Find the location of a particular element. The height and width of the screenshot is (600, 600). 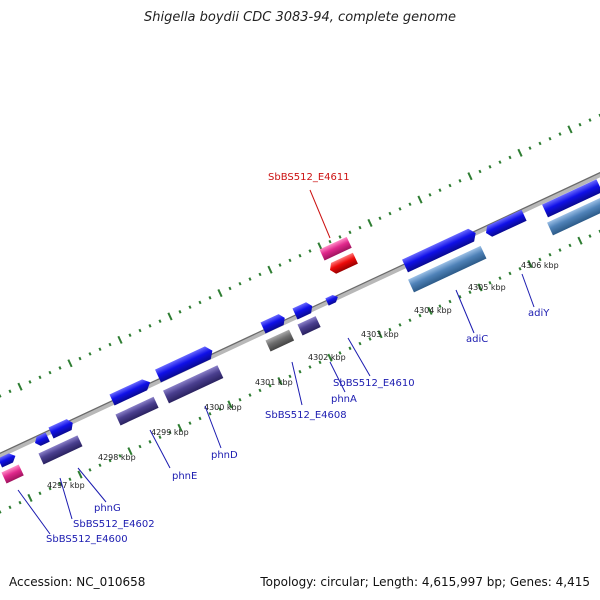

gene-label: SbBS512_E4602 is located at coordinates (114, 524).